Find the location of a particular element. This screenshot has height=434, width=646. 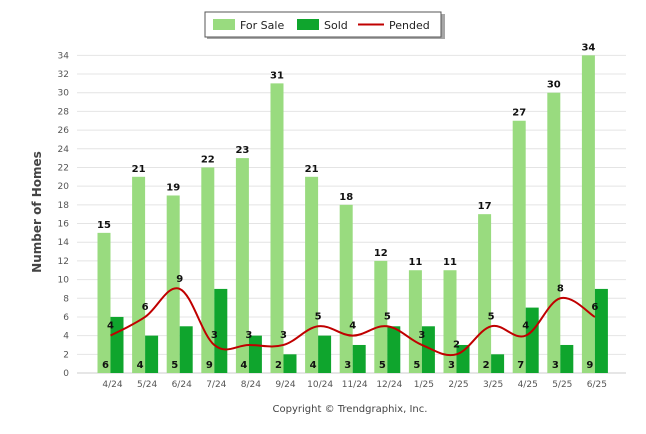

y-tick-label: 32 is located at coordinates (63, 75).